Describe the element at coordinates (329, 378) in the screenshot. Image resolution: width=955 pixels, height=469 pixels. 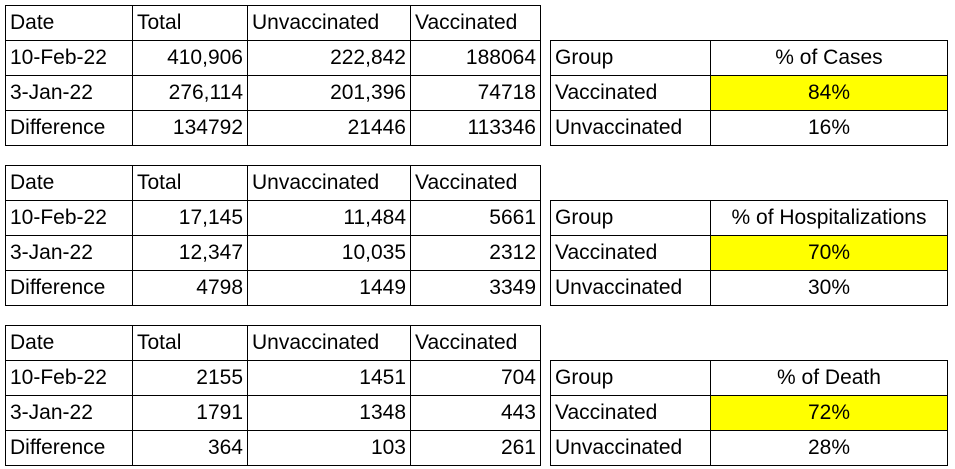
I see `unvaccinated-cell: 1451` at that location.